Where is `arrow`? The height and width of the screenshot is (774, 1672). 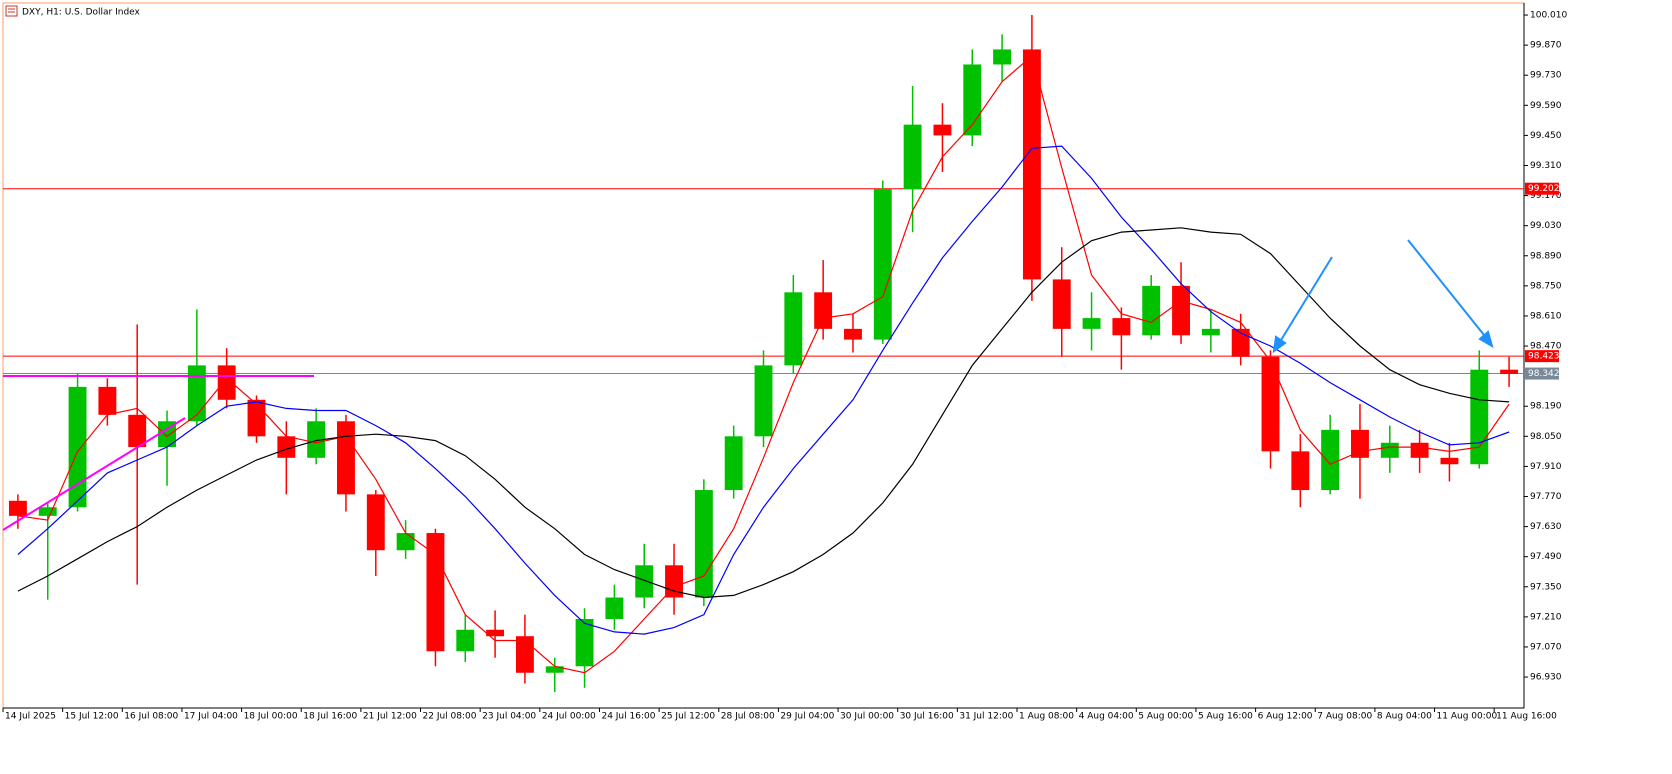 arrow is located at coordinates (1448, 290).